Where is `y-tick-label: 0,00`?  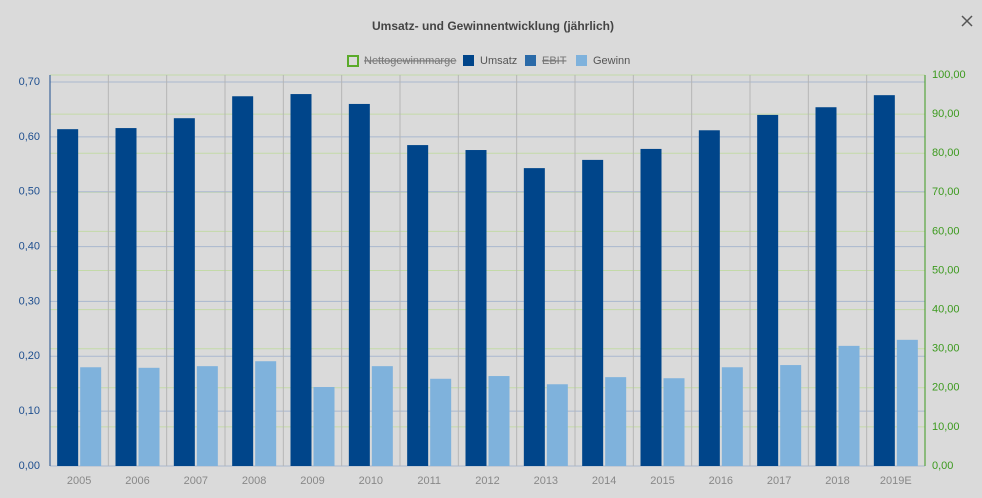
y-tick-label: 0,00 is located at coordinates (29, 466).